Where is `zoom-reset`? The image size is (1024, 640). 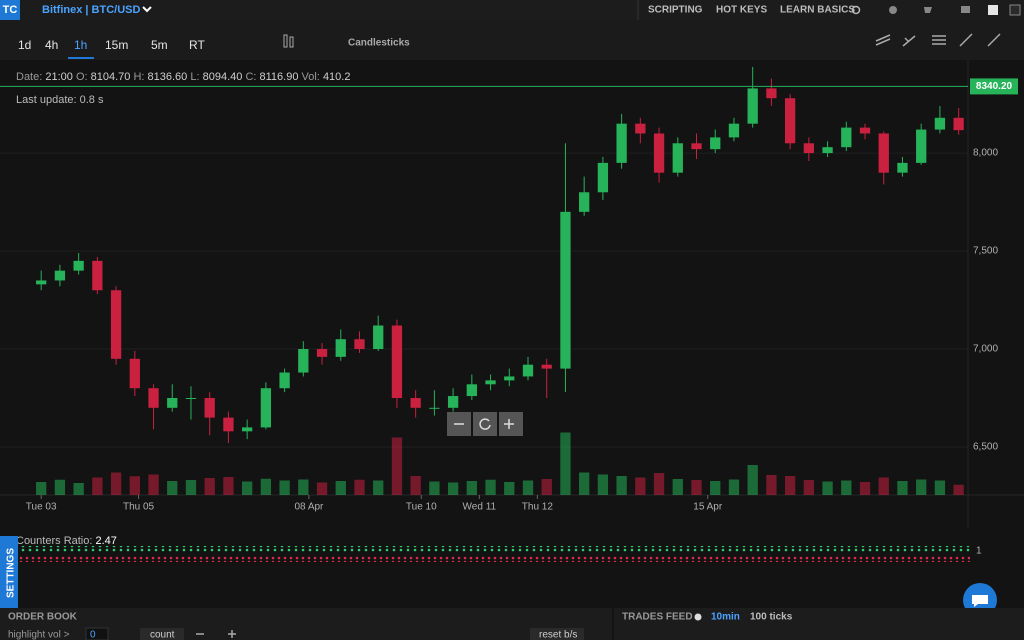
zoom-reset is located at coordinates (485, 424).